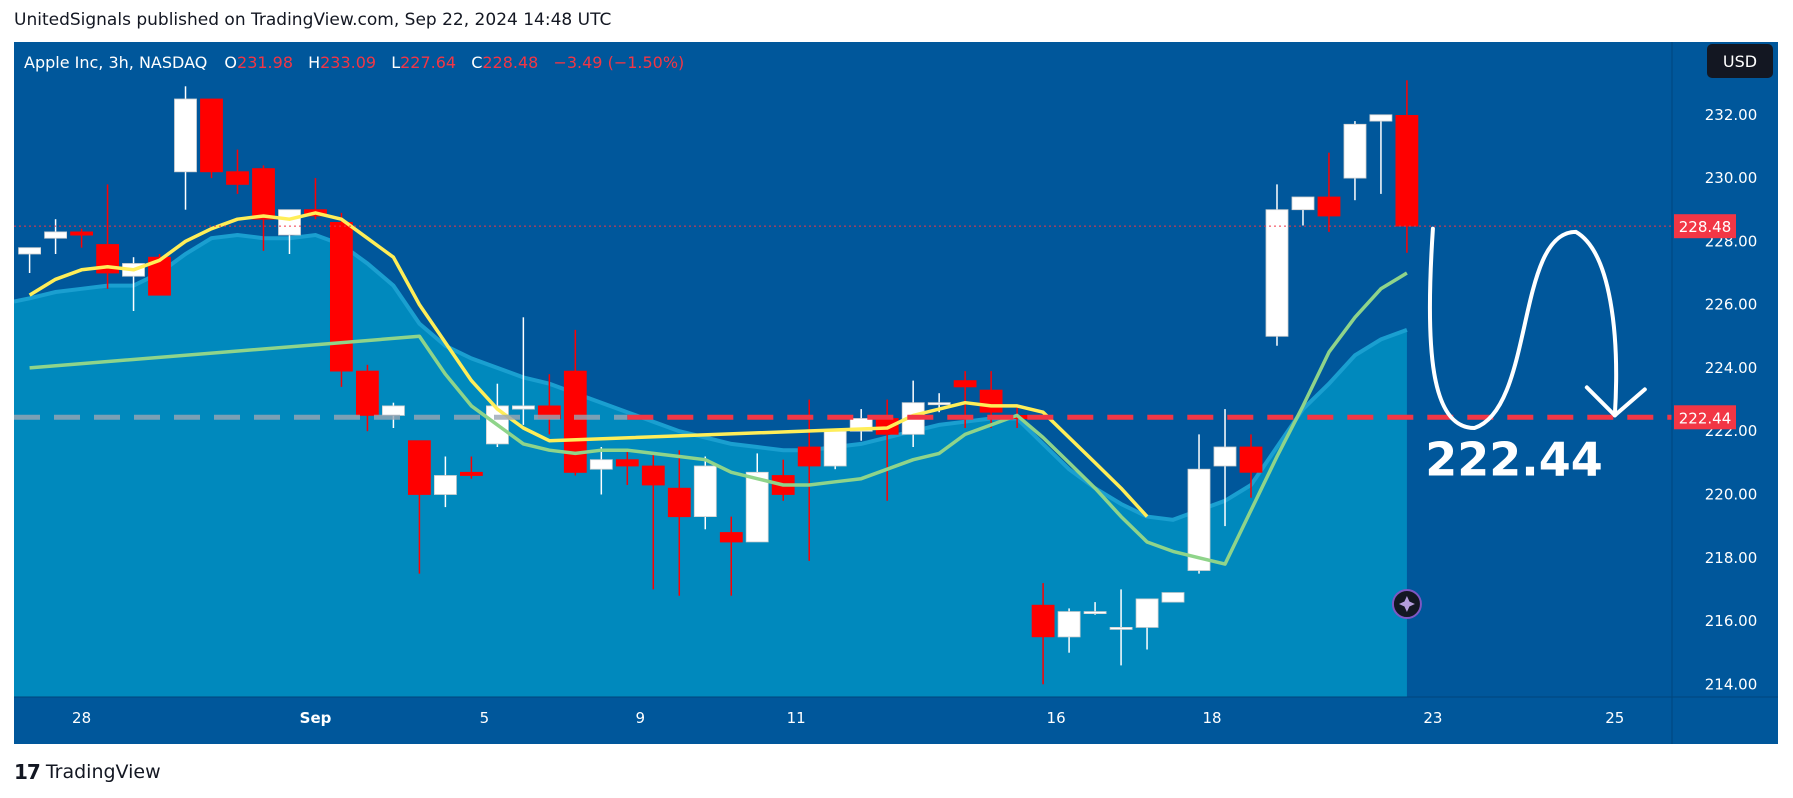 This screenshot has height=798, width=1793. Describe the element at coordinates (1731, 684) in the screenshot. I see `price-tick-label: 214.00` at that location.